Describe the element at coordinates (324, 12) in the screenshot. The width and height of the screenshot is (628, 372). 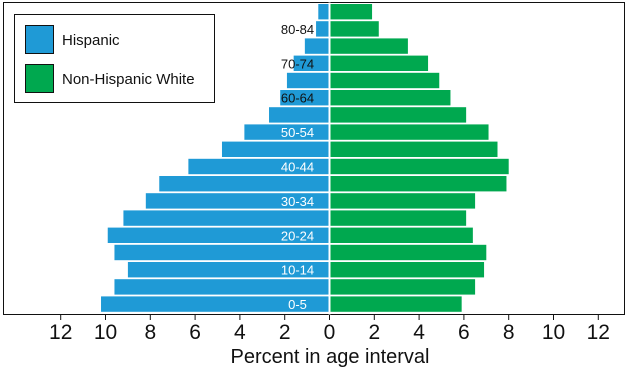
I see `hispanic-bar-85+` at that location.